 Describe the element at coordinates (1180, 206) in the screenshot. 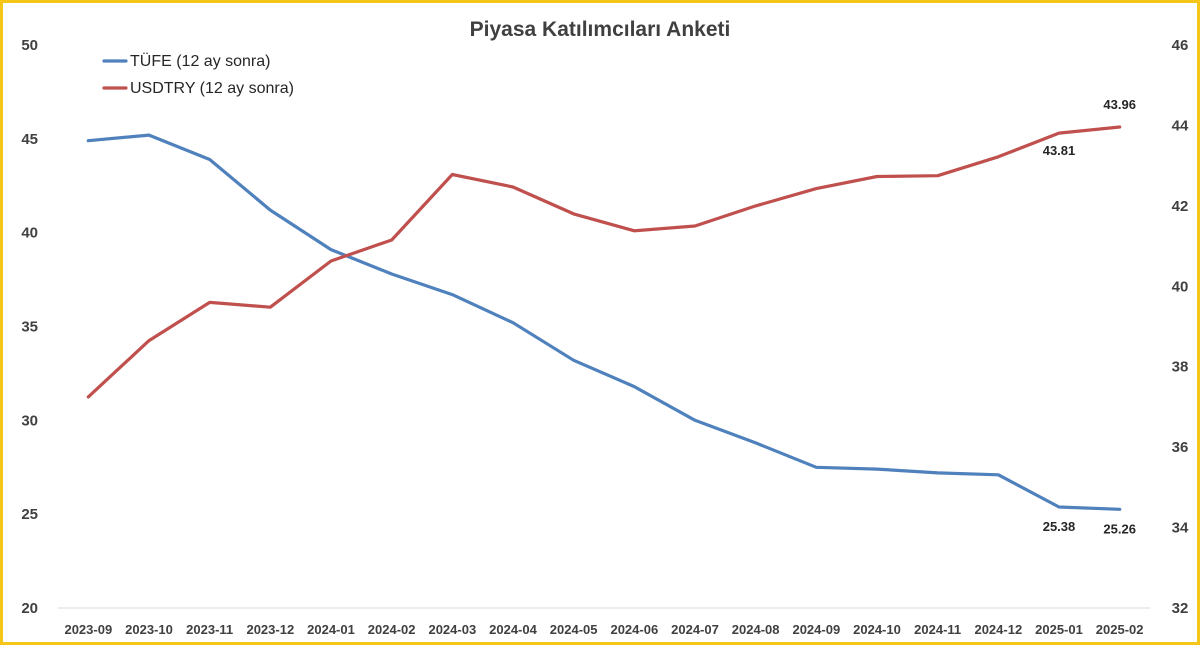

I see `y-right-tick-label: 42` at that location.